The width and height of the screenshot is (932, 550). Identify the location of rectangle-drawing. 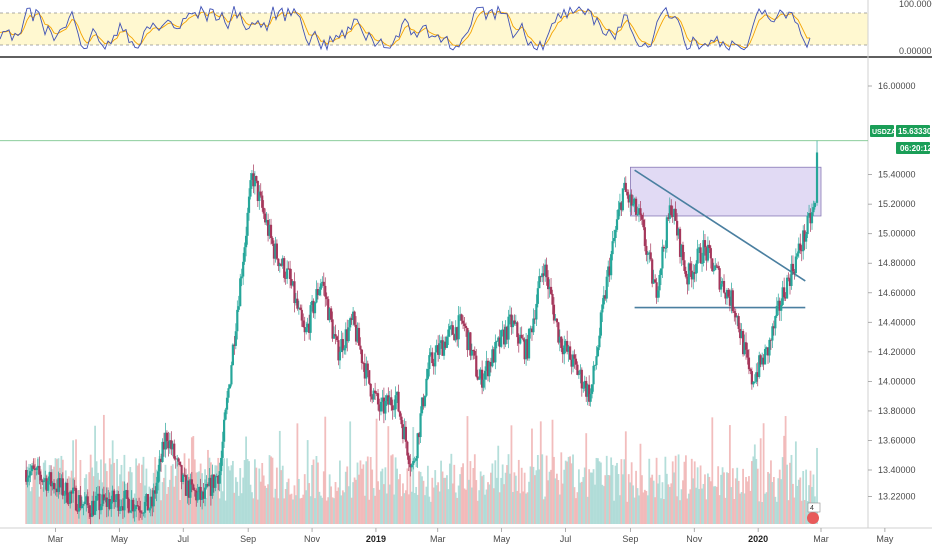
(726, 191).